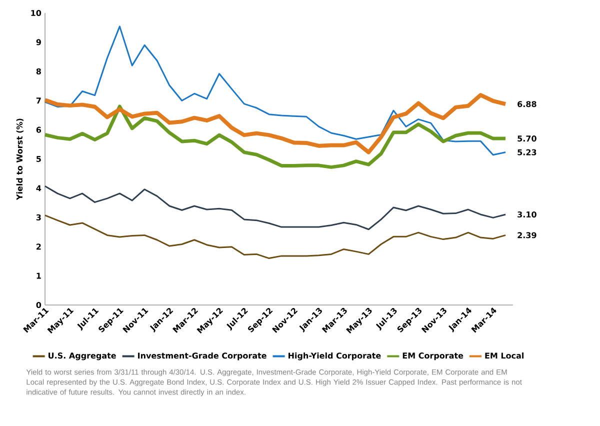 This screenshot has height=426, width=600. I want to click on y-tick-label: 7, so click(38, 101).